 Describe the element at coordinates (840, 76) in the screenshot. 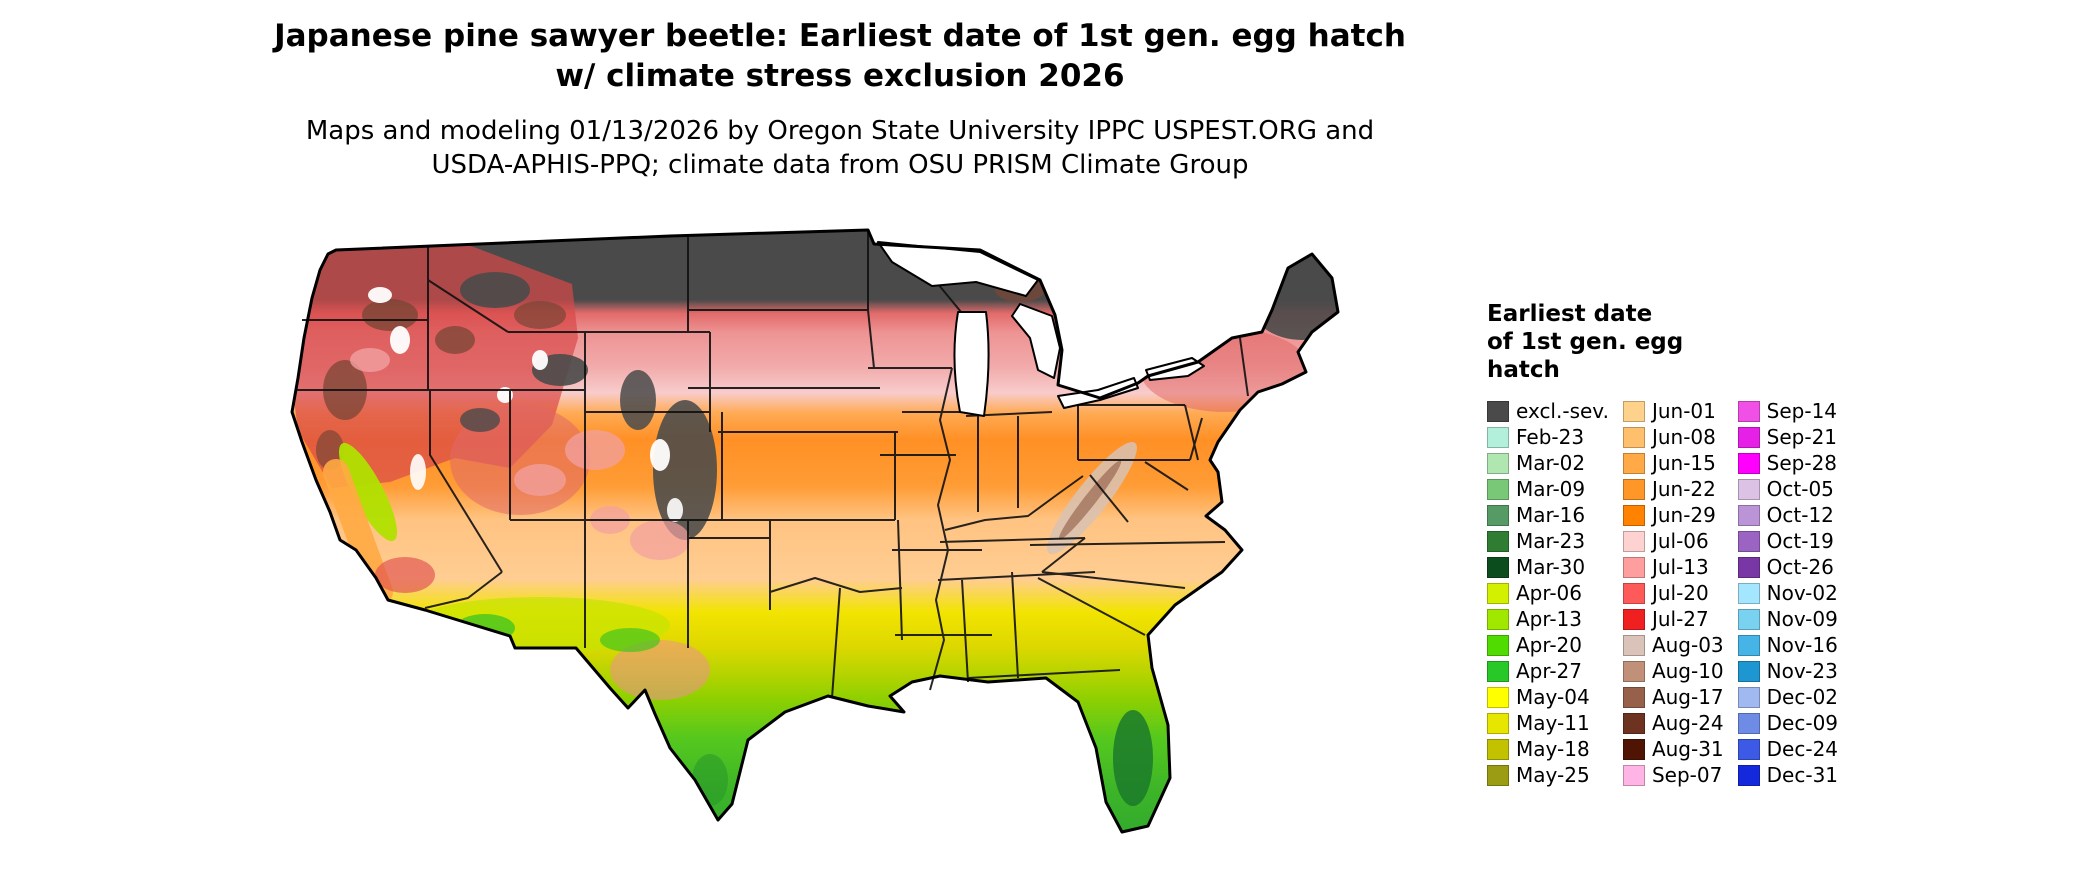

I see `map-title-line-2: w/ climate stress exclusion 2026` at that location.